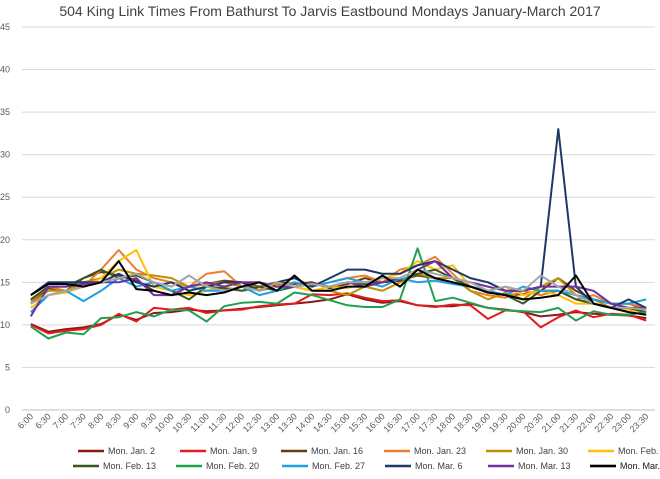  I want to click on legend-label: Mon. Mar. 6, so click(439, 466).